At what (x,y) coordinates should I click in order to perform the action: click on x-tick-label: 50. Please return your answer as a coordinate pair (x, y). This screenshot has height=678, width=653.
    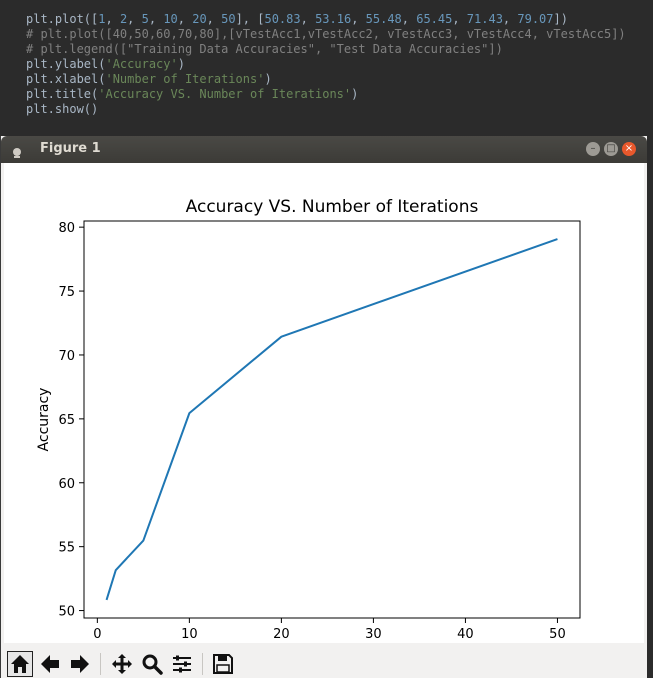
    Looking at the image, I should click on (557, 634).